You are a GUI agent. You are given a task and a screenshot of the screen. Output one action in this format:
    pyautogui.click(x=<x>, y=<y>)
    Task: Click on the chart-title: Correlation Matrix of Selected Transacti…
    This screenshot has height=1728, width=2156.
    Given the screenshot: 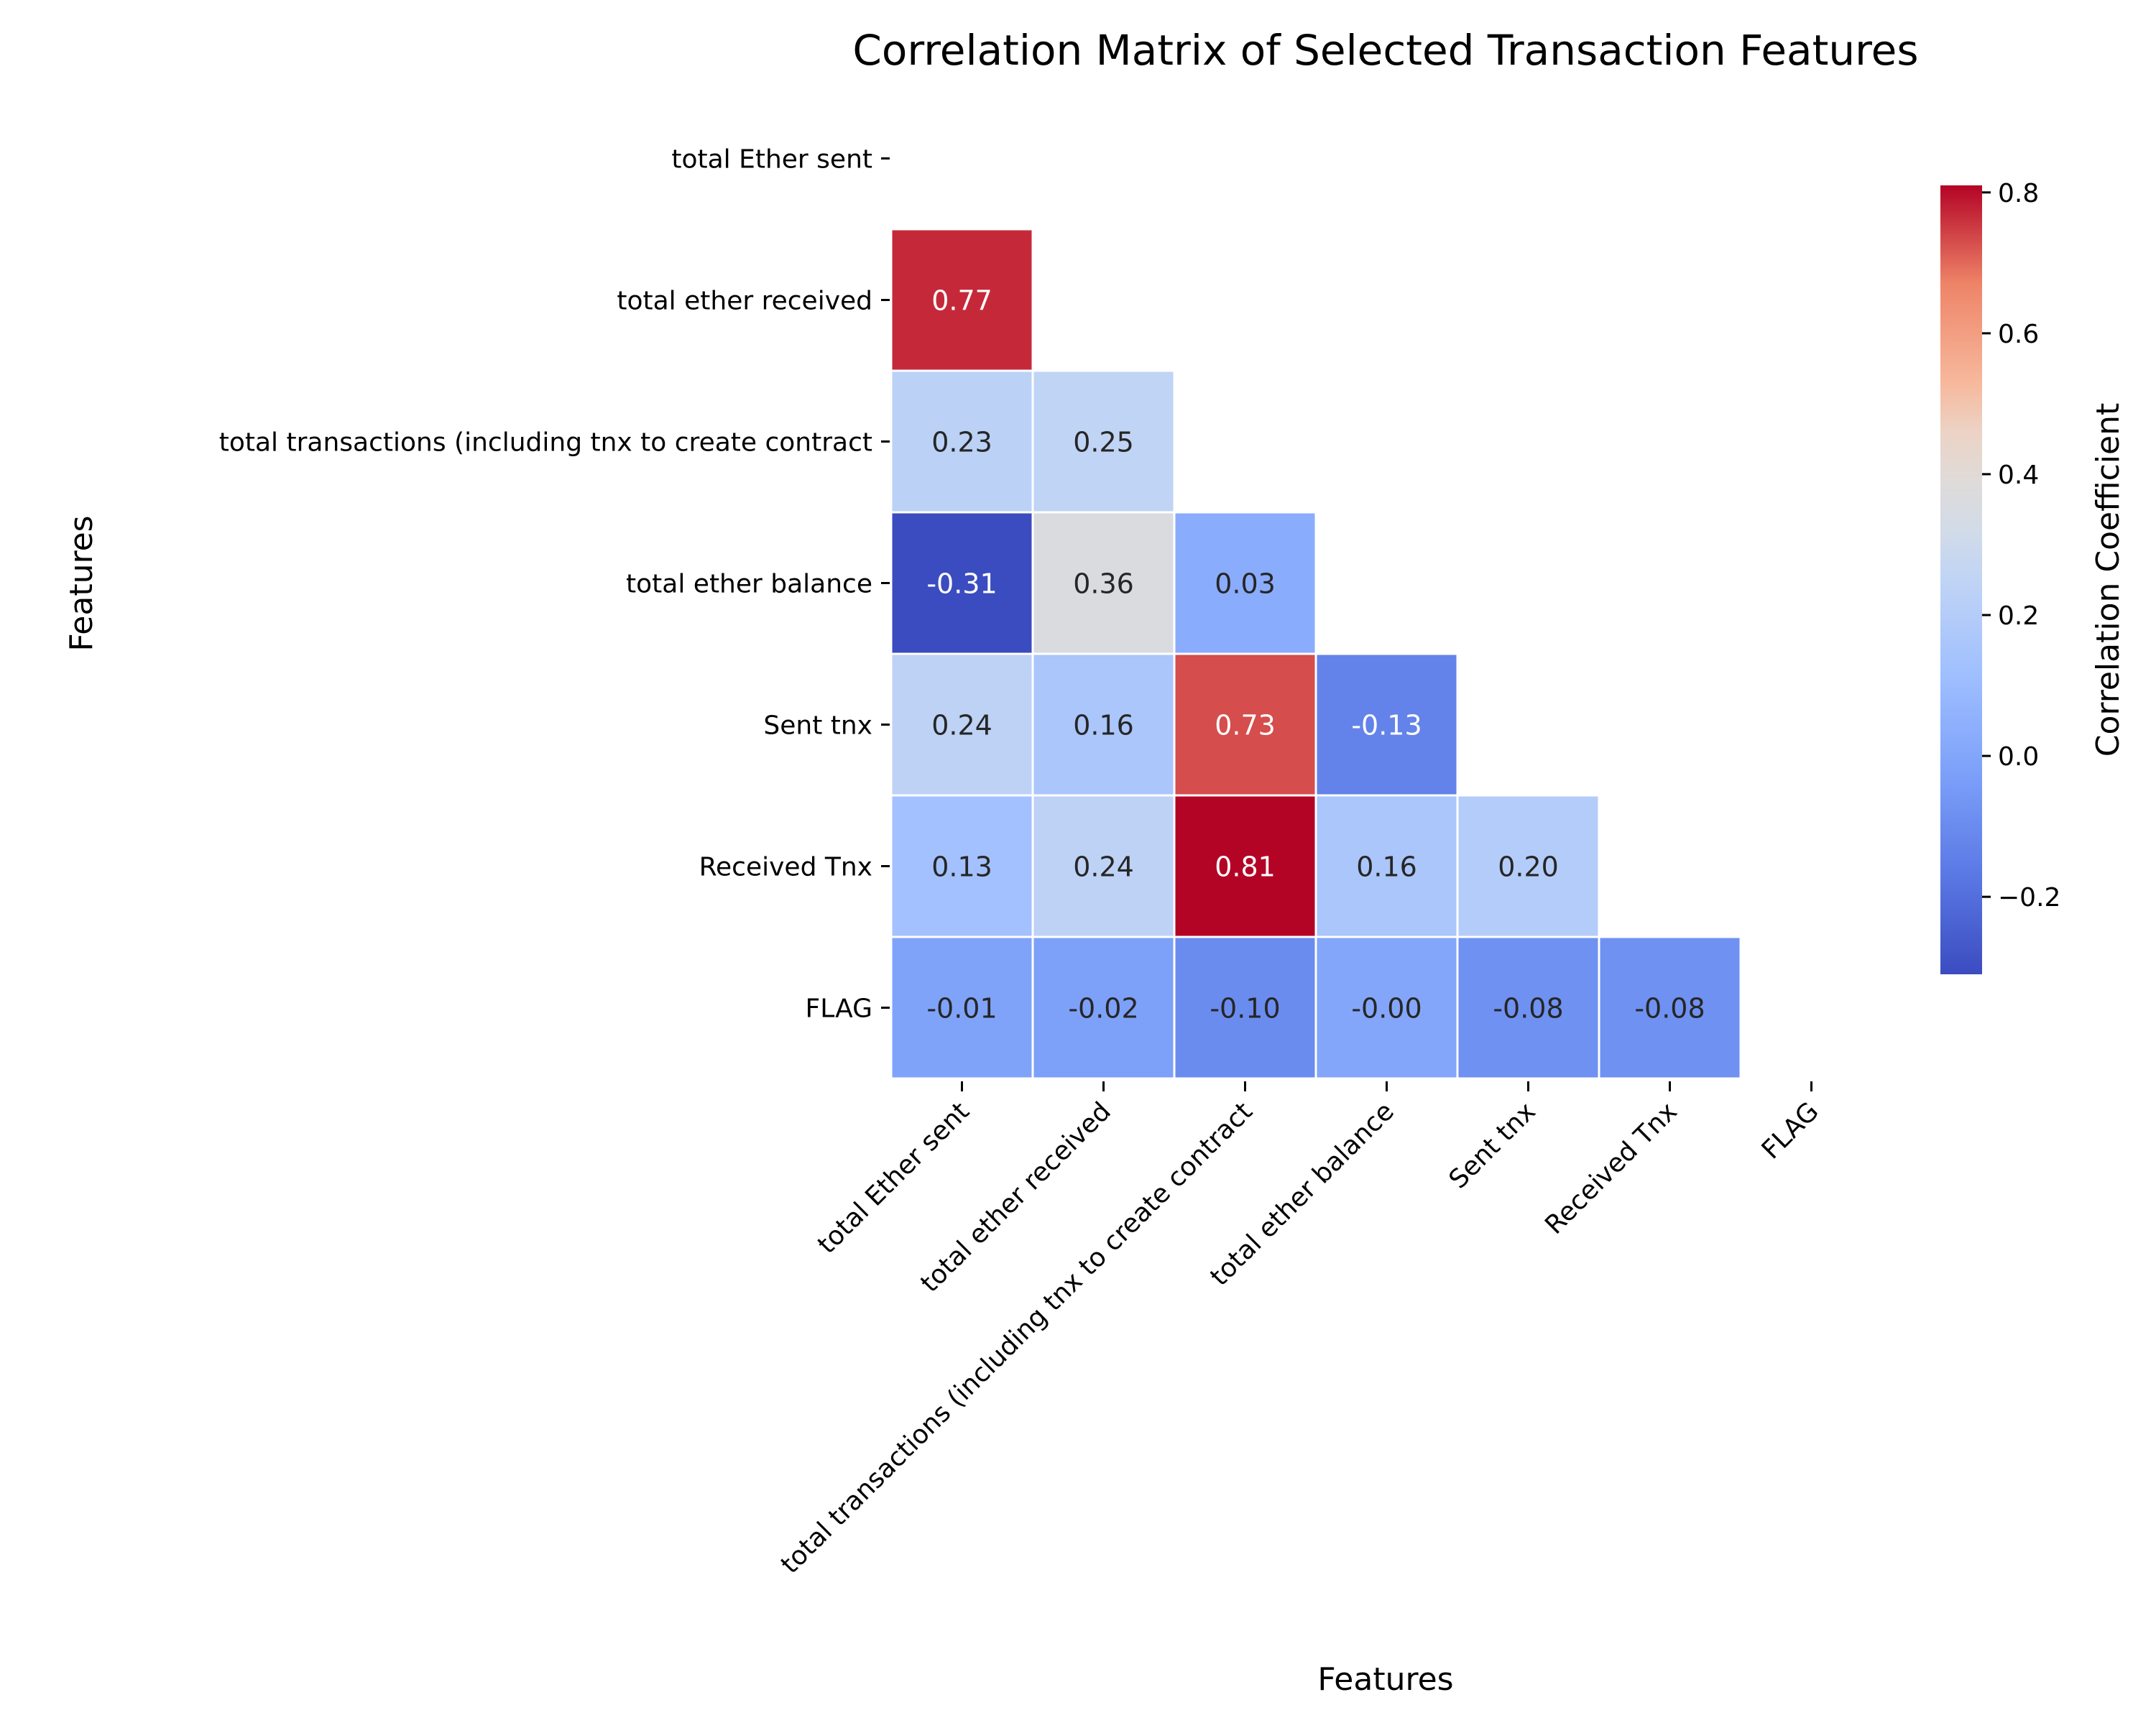 What is the action you would take?
    pyautogui.click(x=1385, y=51)
    